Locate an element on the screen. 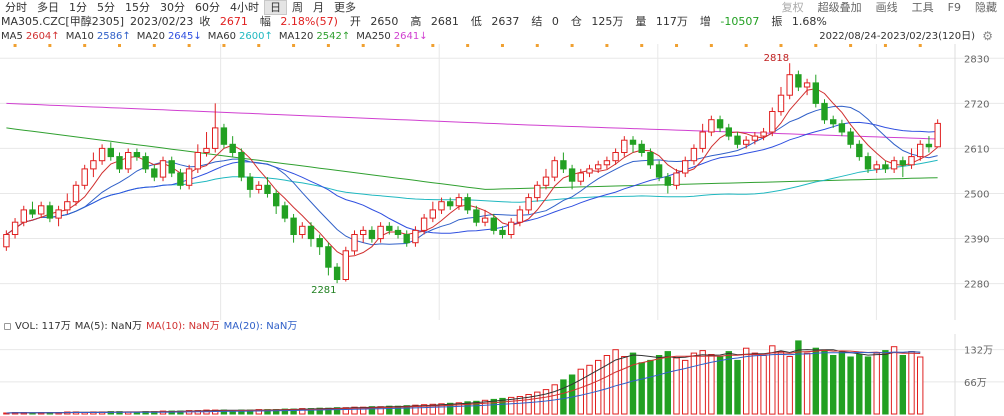  ma-item-ma20: MA20 2645↓ is located at coordinates (169, 36).